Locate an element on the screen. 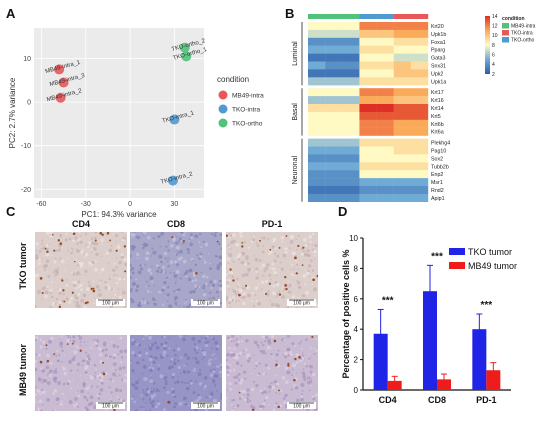 The height and width of the screenshot is (426, 550). significance-marker: *** is located at coordinates (486, 305).